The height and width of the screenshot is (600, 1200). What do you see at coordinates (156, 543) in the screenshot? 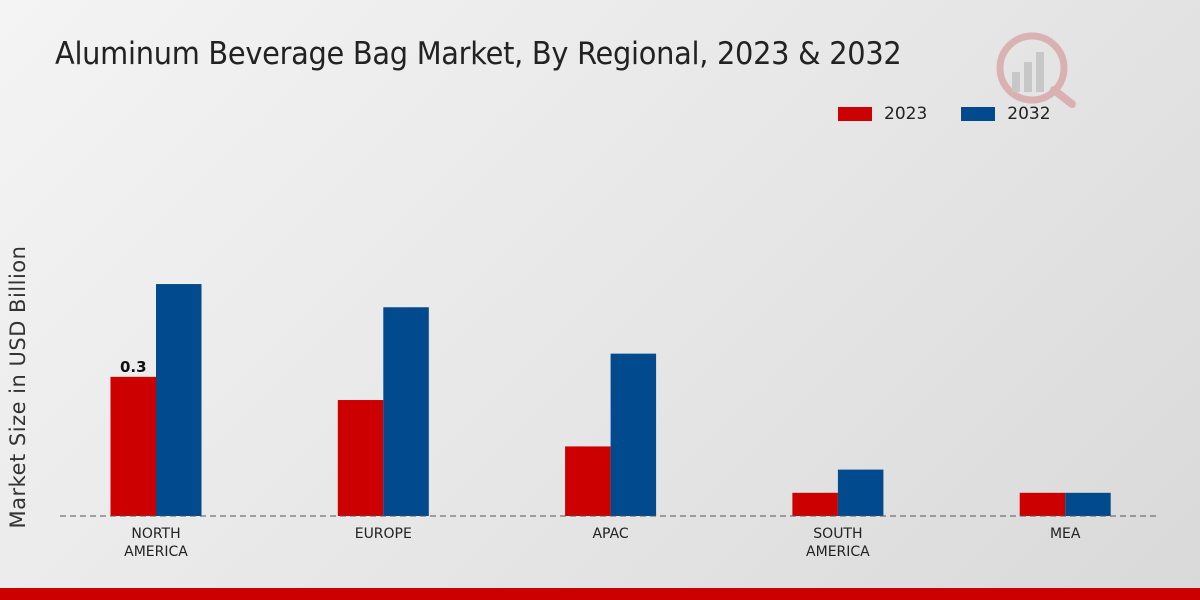
I see `x-tick-label: NORTH AMERICA` at bounding box center [156, 543].